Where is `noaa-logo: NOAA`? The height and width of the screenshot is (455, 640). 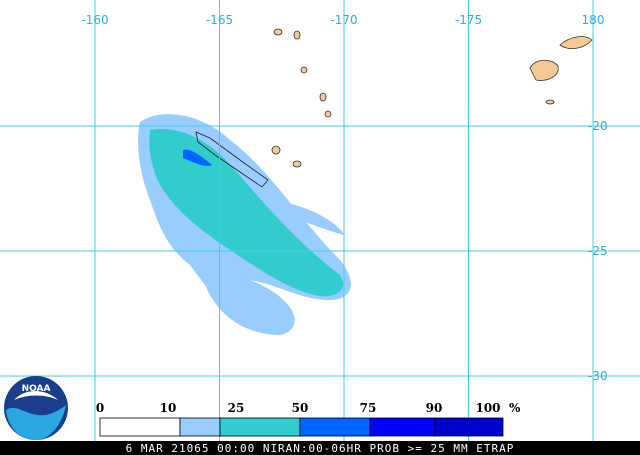
noaa-logo: NOAA is located at coordinates (36, 408).